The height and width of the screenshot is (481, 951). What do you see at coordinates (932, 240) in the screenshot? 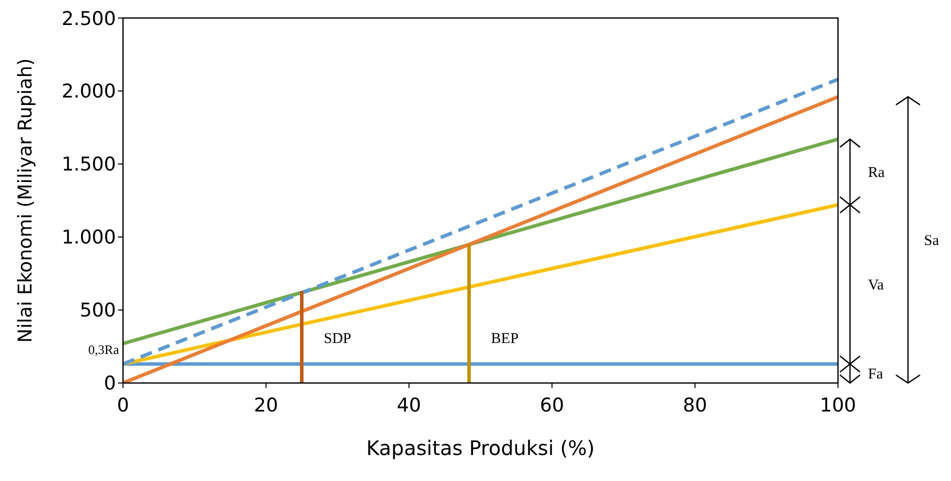
I see `text: Sa` at bounding box center [932, 240].